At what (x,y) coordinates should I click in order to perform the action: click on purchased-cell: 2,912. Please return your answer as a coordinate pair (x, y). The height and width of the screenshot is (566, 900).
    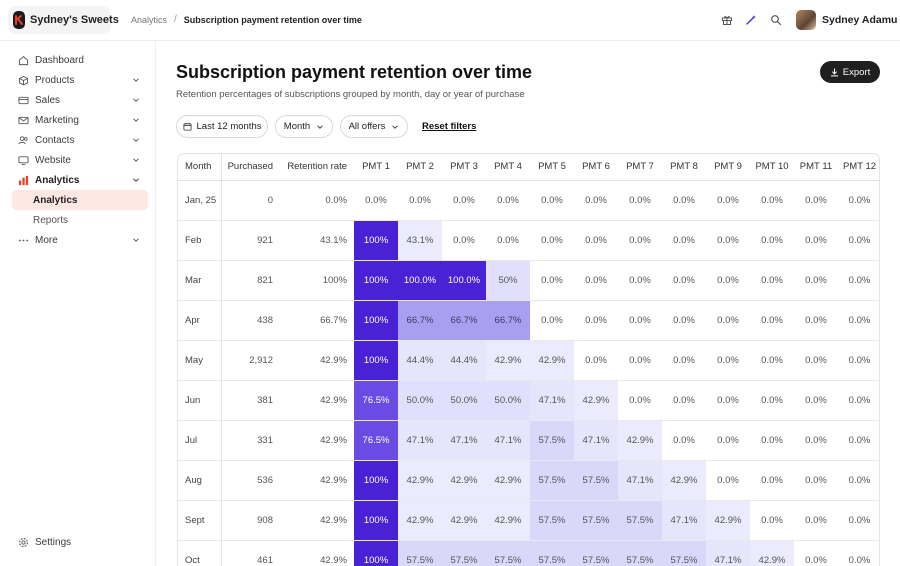
    Looking at the image, I should click on (250, 360).